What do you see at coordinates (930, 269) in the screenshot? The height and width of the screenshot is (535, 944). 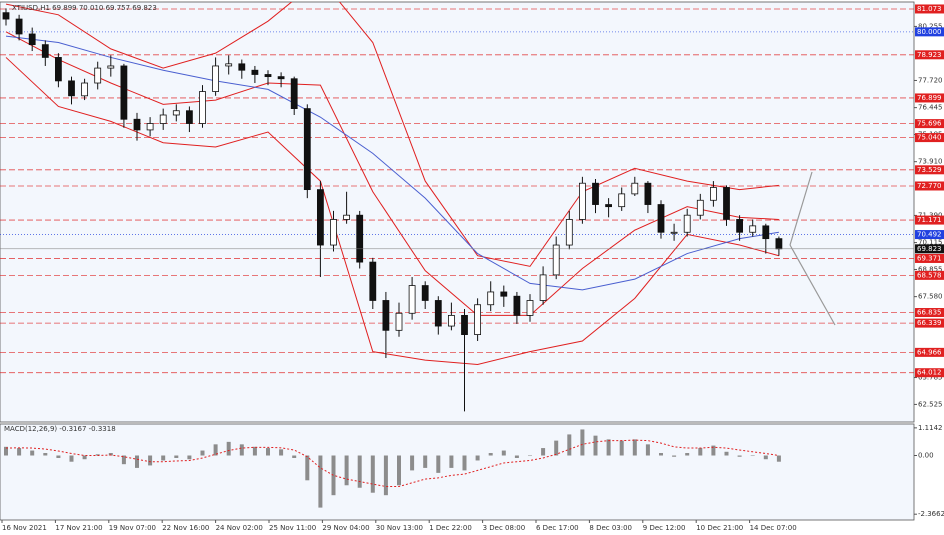 I see `y-tick-label: 68.855` at bounding box center [930, 269].